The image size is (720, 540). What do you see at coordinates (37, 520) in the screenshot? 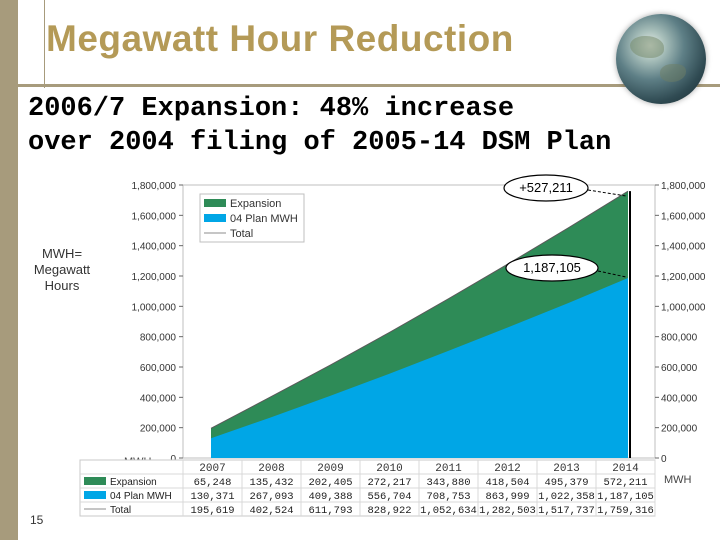
I see `slide-number: 15` at bounding box center [37, 520].